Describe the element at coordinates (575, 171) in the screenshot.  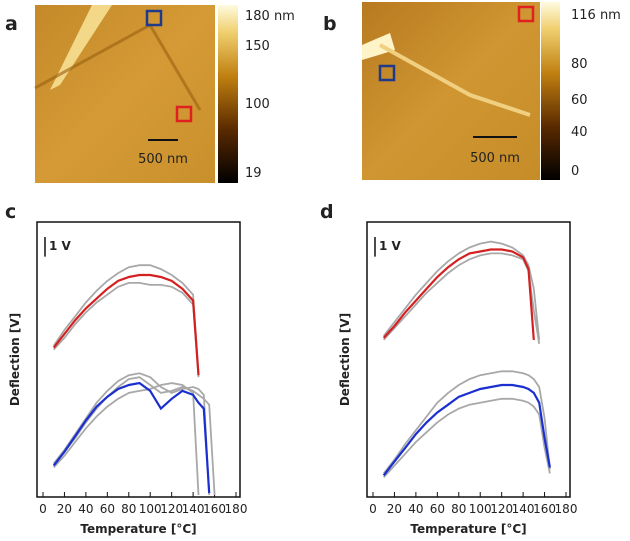
I see `colorbar-tick-label: 0` at that location.